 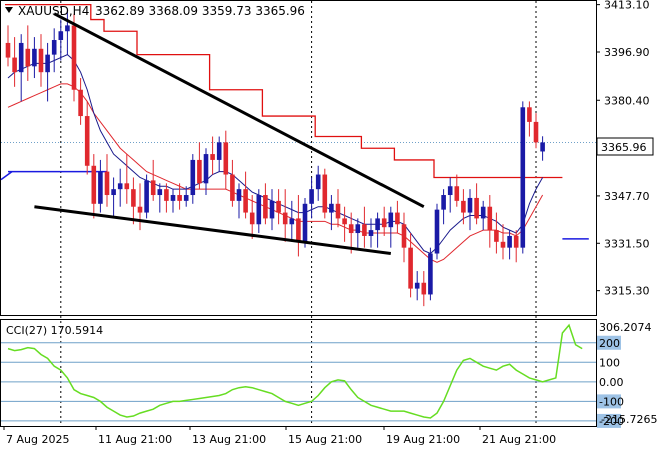 What do you see at coordinates (200, 11) in the screenshot?
I see `ohlc-readout: 3362.89 3368.09 3359.73 3365.96` at bounding box center [200, 11].